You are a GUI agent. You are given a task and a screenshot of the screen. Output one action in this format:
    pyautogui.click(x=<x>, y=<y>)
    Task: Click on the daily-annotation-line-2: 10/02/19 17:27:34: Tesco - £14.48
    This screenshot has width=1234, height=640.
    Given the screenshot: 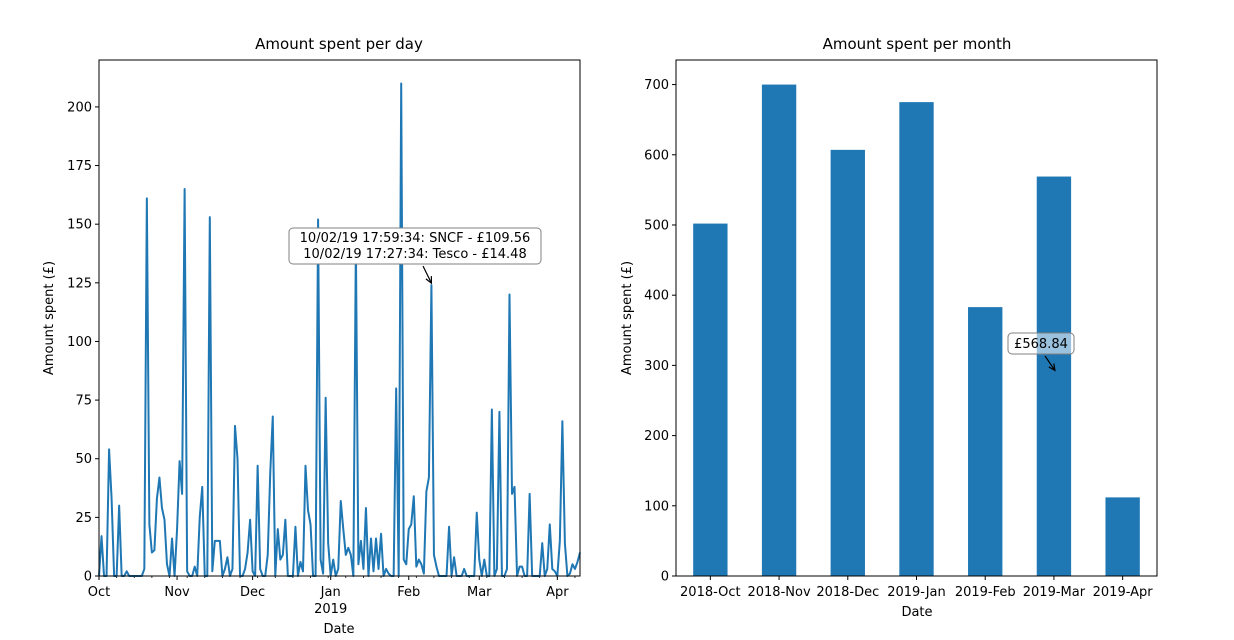 What is the action you would take?
    pyautogui.click(x=414, y=254)
    